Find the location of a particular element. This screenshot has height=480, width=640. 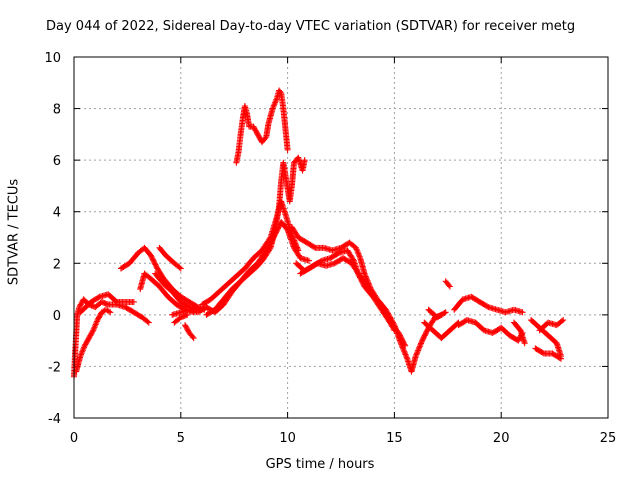

y-tick-label: 0 is located at coordinates (57, 316).